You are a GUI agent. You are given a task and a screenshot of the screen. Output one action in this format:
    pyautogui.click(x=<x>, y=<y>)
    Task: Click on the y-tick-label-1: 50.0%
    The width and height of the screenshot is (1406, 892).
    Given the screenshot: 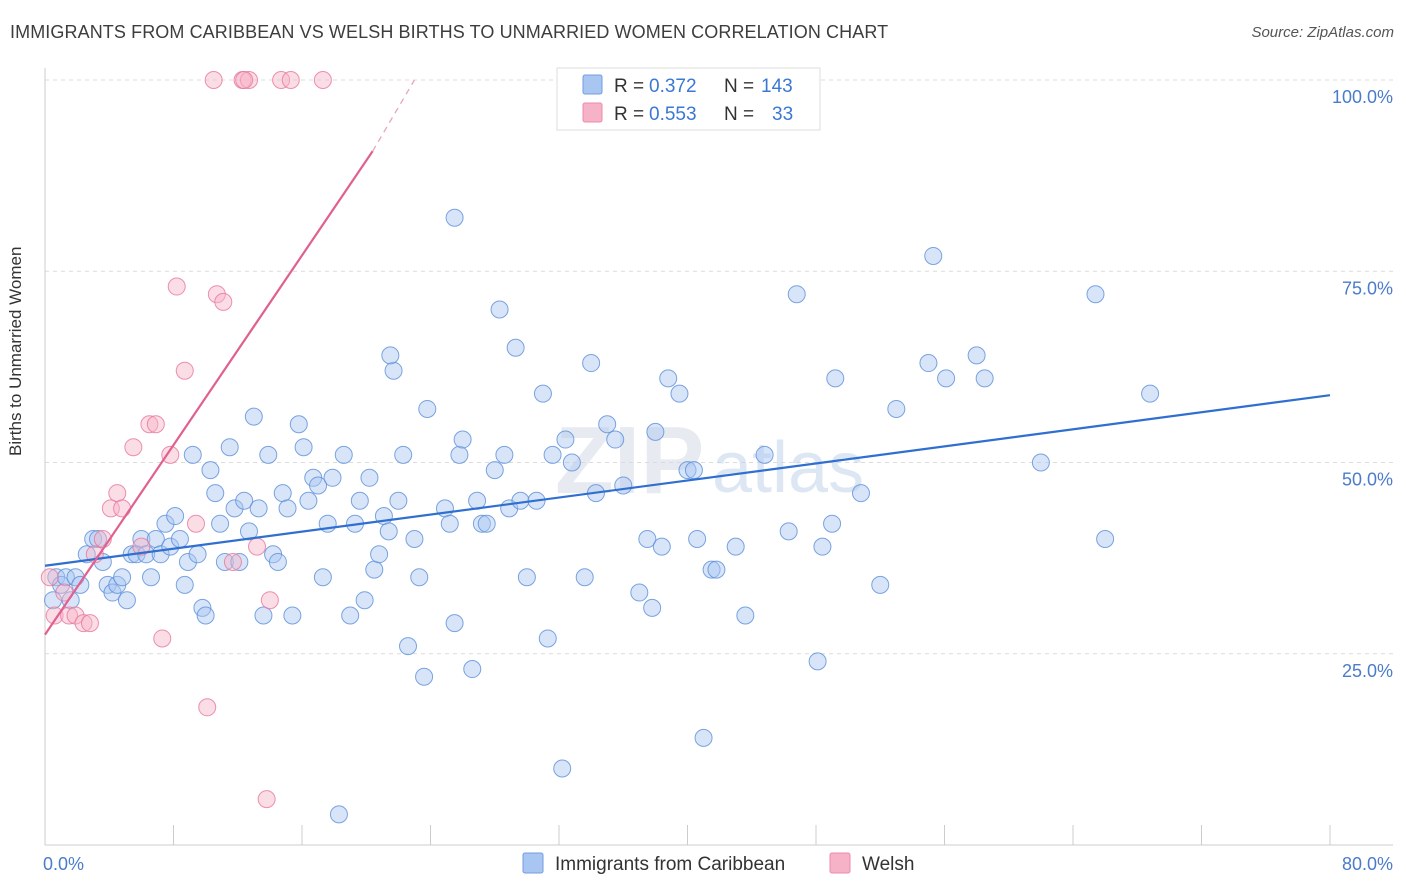 What is the action you would take?
    pyautogui.click(x=1367, y=480)
    